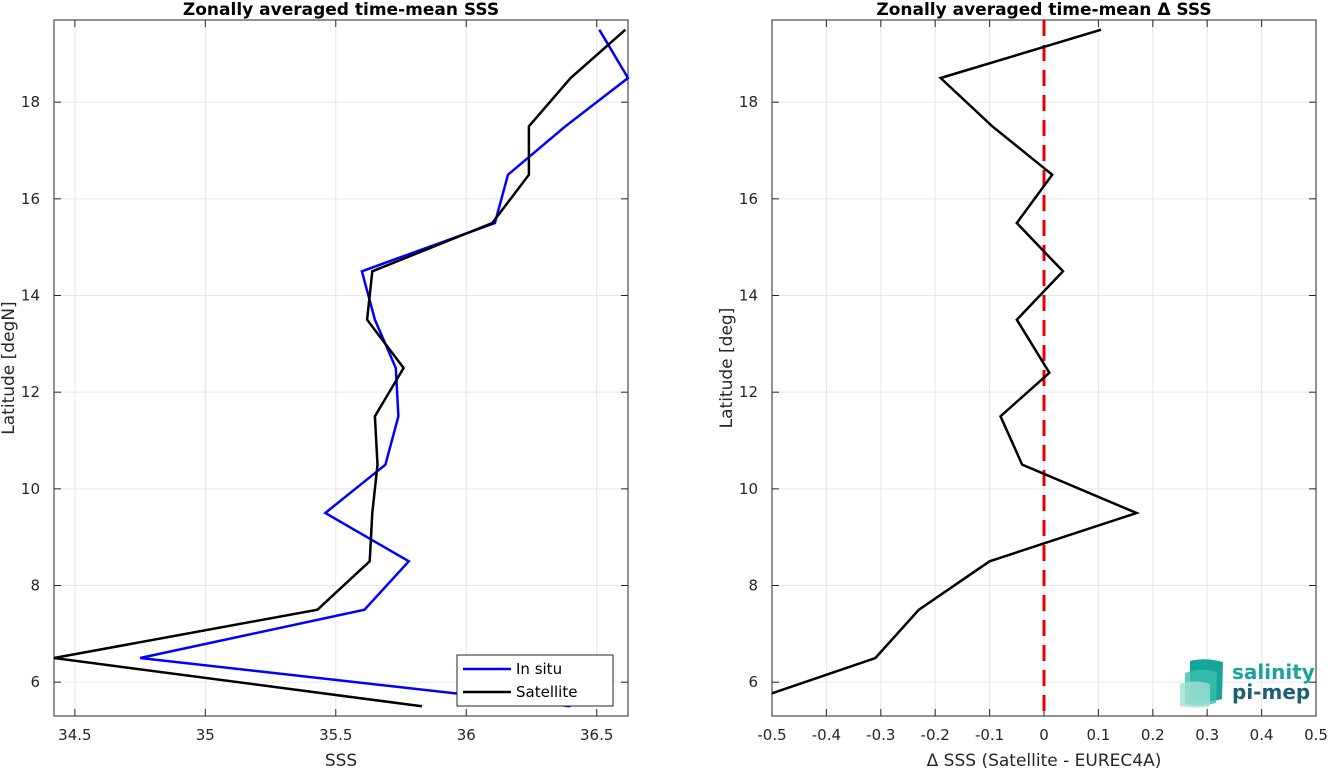 The image size is (1330, 769). What do you see at coordinates (748, 392) in the screenshot?
I see `right-chart-y-tick-label: 12` at bounding box center [748, 392].